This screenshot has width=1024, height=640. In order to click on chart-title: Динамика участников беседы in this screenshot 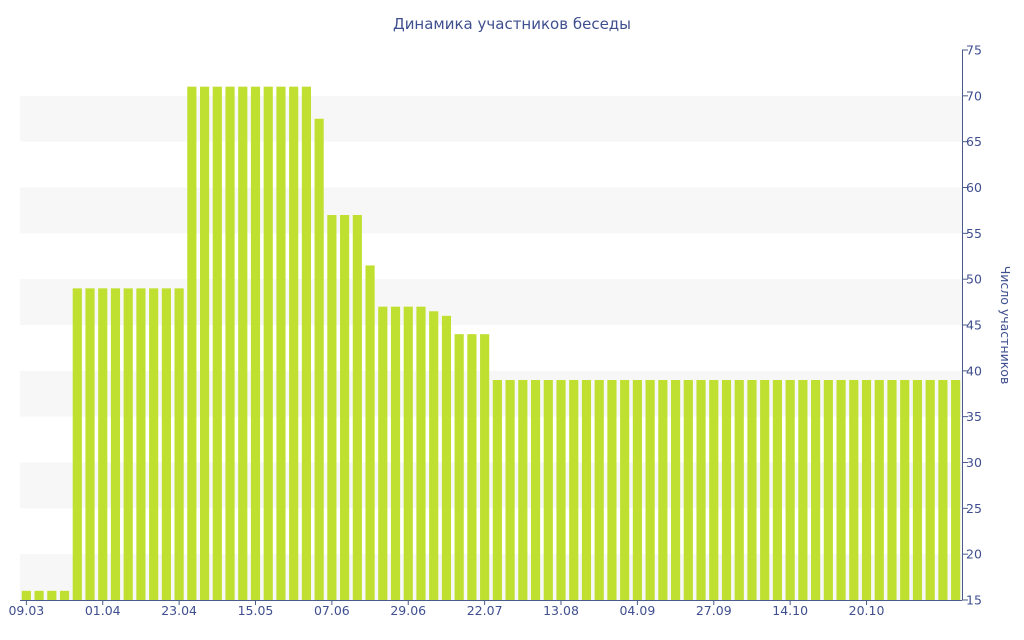, I will do `click(512, 24)`.